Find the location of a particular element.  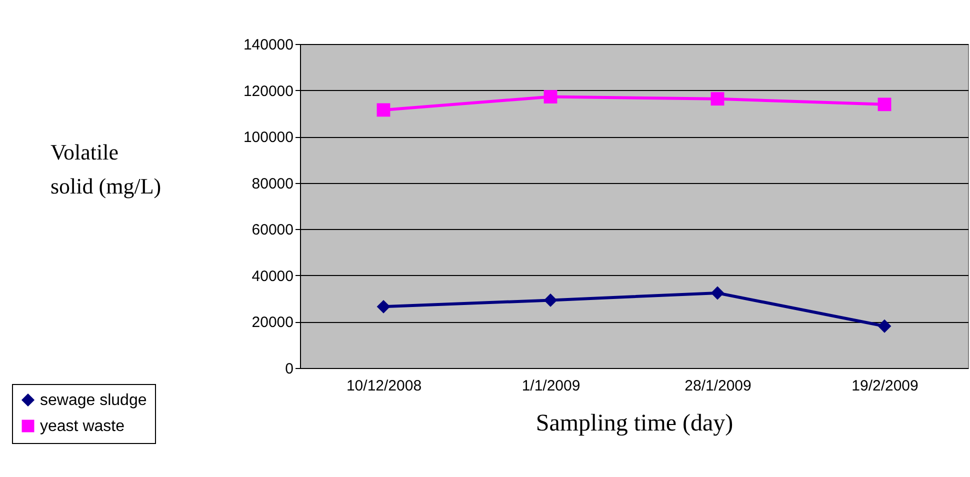

y-tick-label: 100000 is located at coordinates (268, 137).